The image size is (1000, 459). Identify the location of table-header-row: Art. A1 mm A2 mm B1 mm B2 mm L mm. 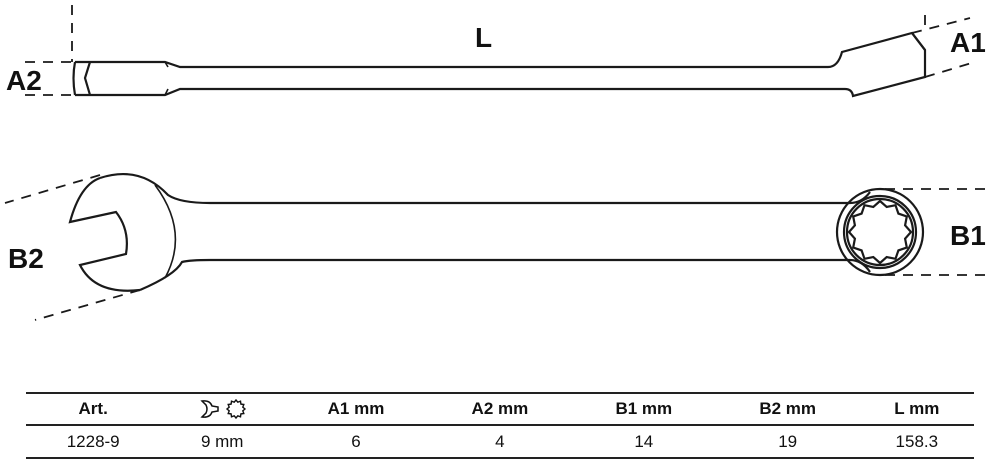
(500, 409).